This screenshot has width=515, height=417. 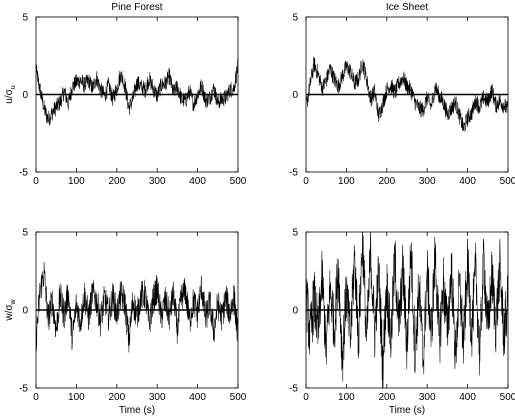 What do you see at coordinates (407, 7) in the screenshot?
I see `chart-title: Ice Sheet` at bounding box center [407, 7].